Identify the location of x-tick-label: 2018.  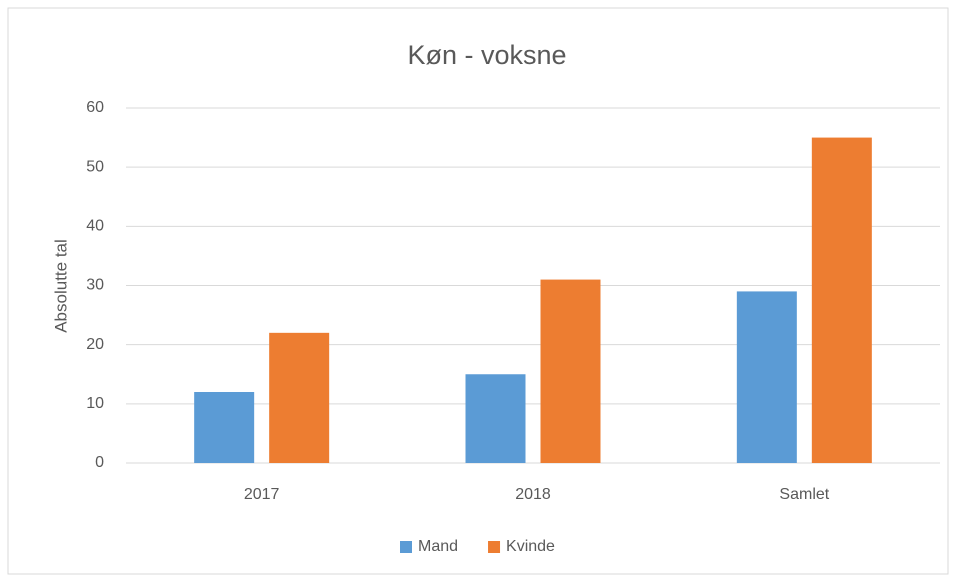
(533, 494).